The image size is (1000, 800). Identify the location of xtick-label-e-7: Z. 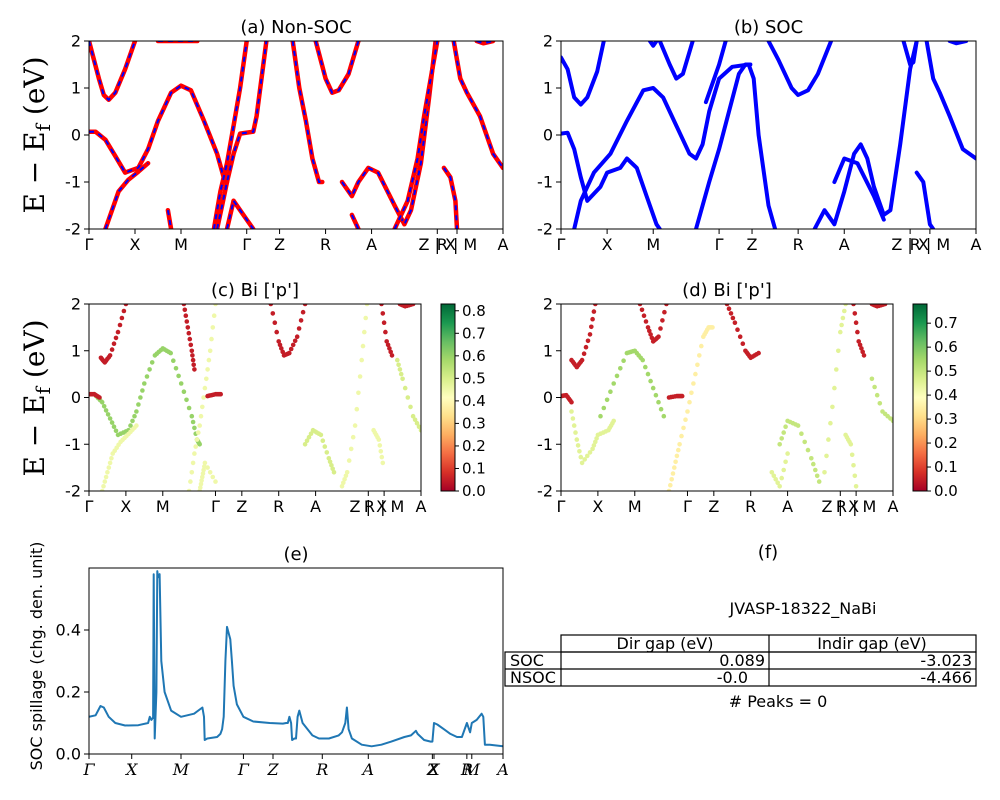
(432, 769).